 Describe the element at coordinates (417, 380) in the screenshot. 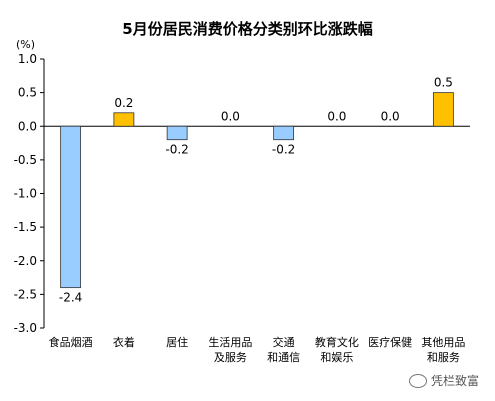

I see `wechat-icon` at that location.